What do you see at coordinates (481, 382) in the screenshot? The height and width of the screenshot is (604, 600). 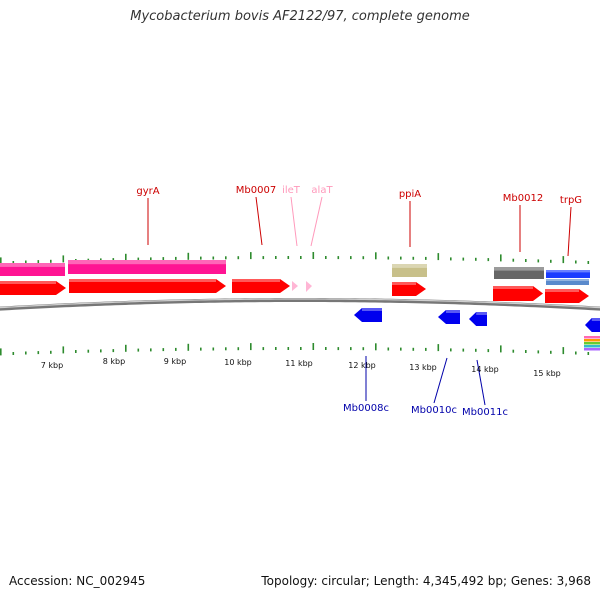 I see `leader-Mb0011c` at bounding box center [481, 382].